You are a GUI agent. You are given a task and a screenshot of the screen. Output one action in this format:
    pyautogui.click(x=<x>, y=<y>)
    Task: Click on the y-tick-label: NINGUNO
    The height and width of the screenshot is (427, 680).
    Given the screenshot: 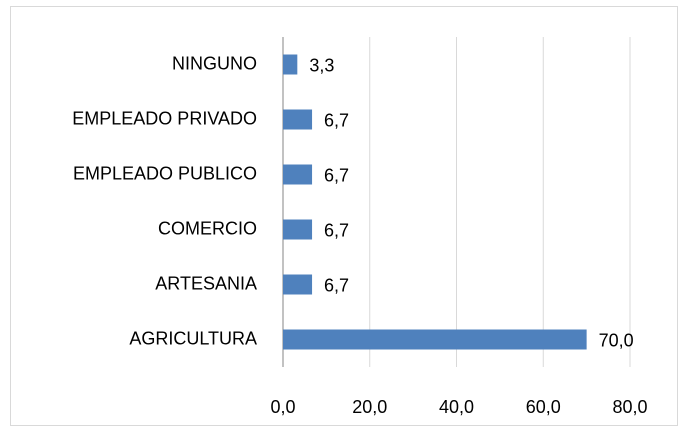 What is the action you would take?
    pyautogui.click(x=214, y=63)
    